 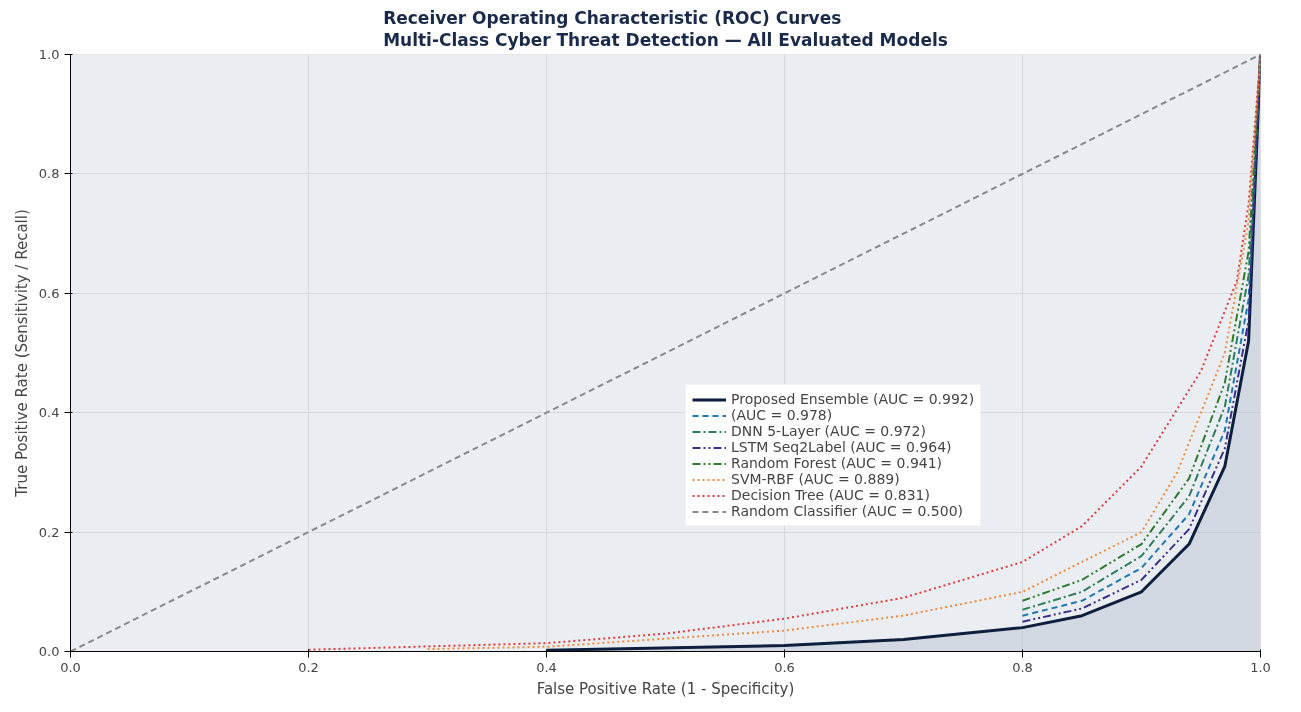 I want to click on legend-label: Random Forest (AUC = 0.941), so click(x=837, y=463).